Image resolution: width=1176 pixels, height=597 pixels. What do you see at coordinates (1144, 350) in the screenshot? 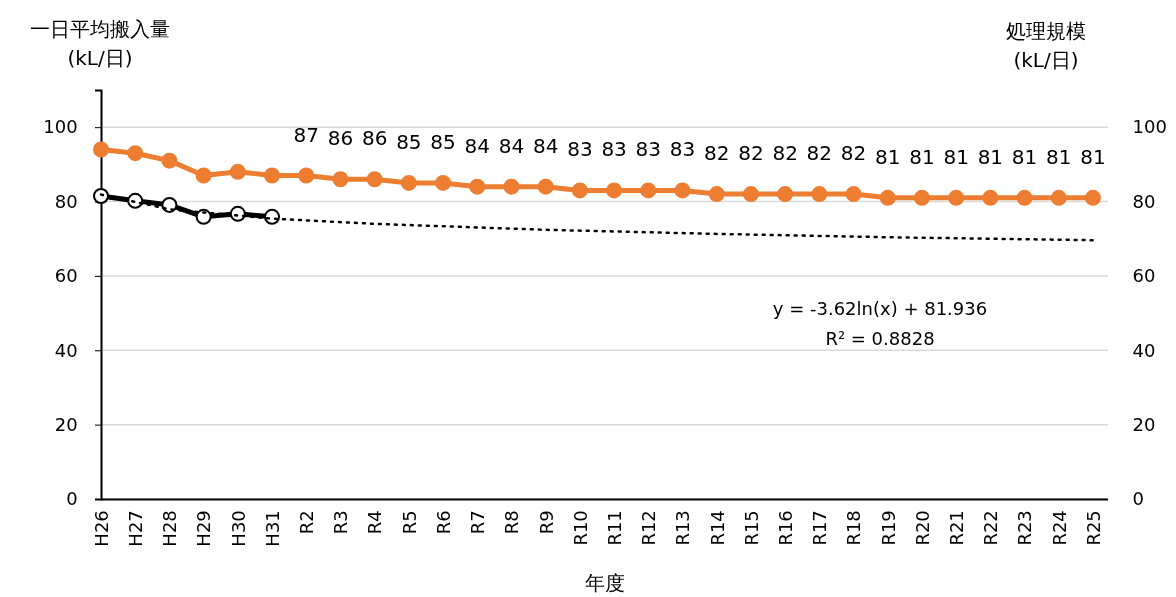
I see `y2-tick-label: 40` at bounding box center [1144, 350].